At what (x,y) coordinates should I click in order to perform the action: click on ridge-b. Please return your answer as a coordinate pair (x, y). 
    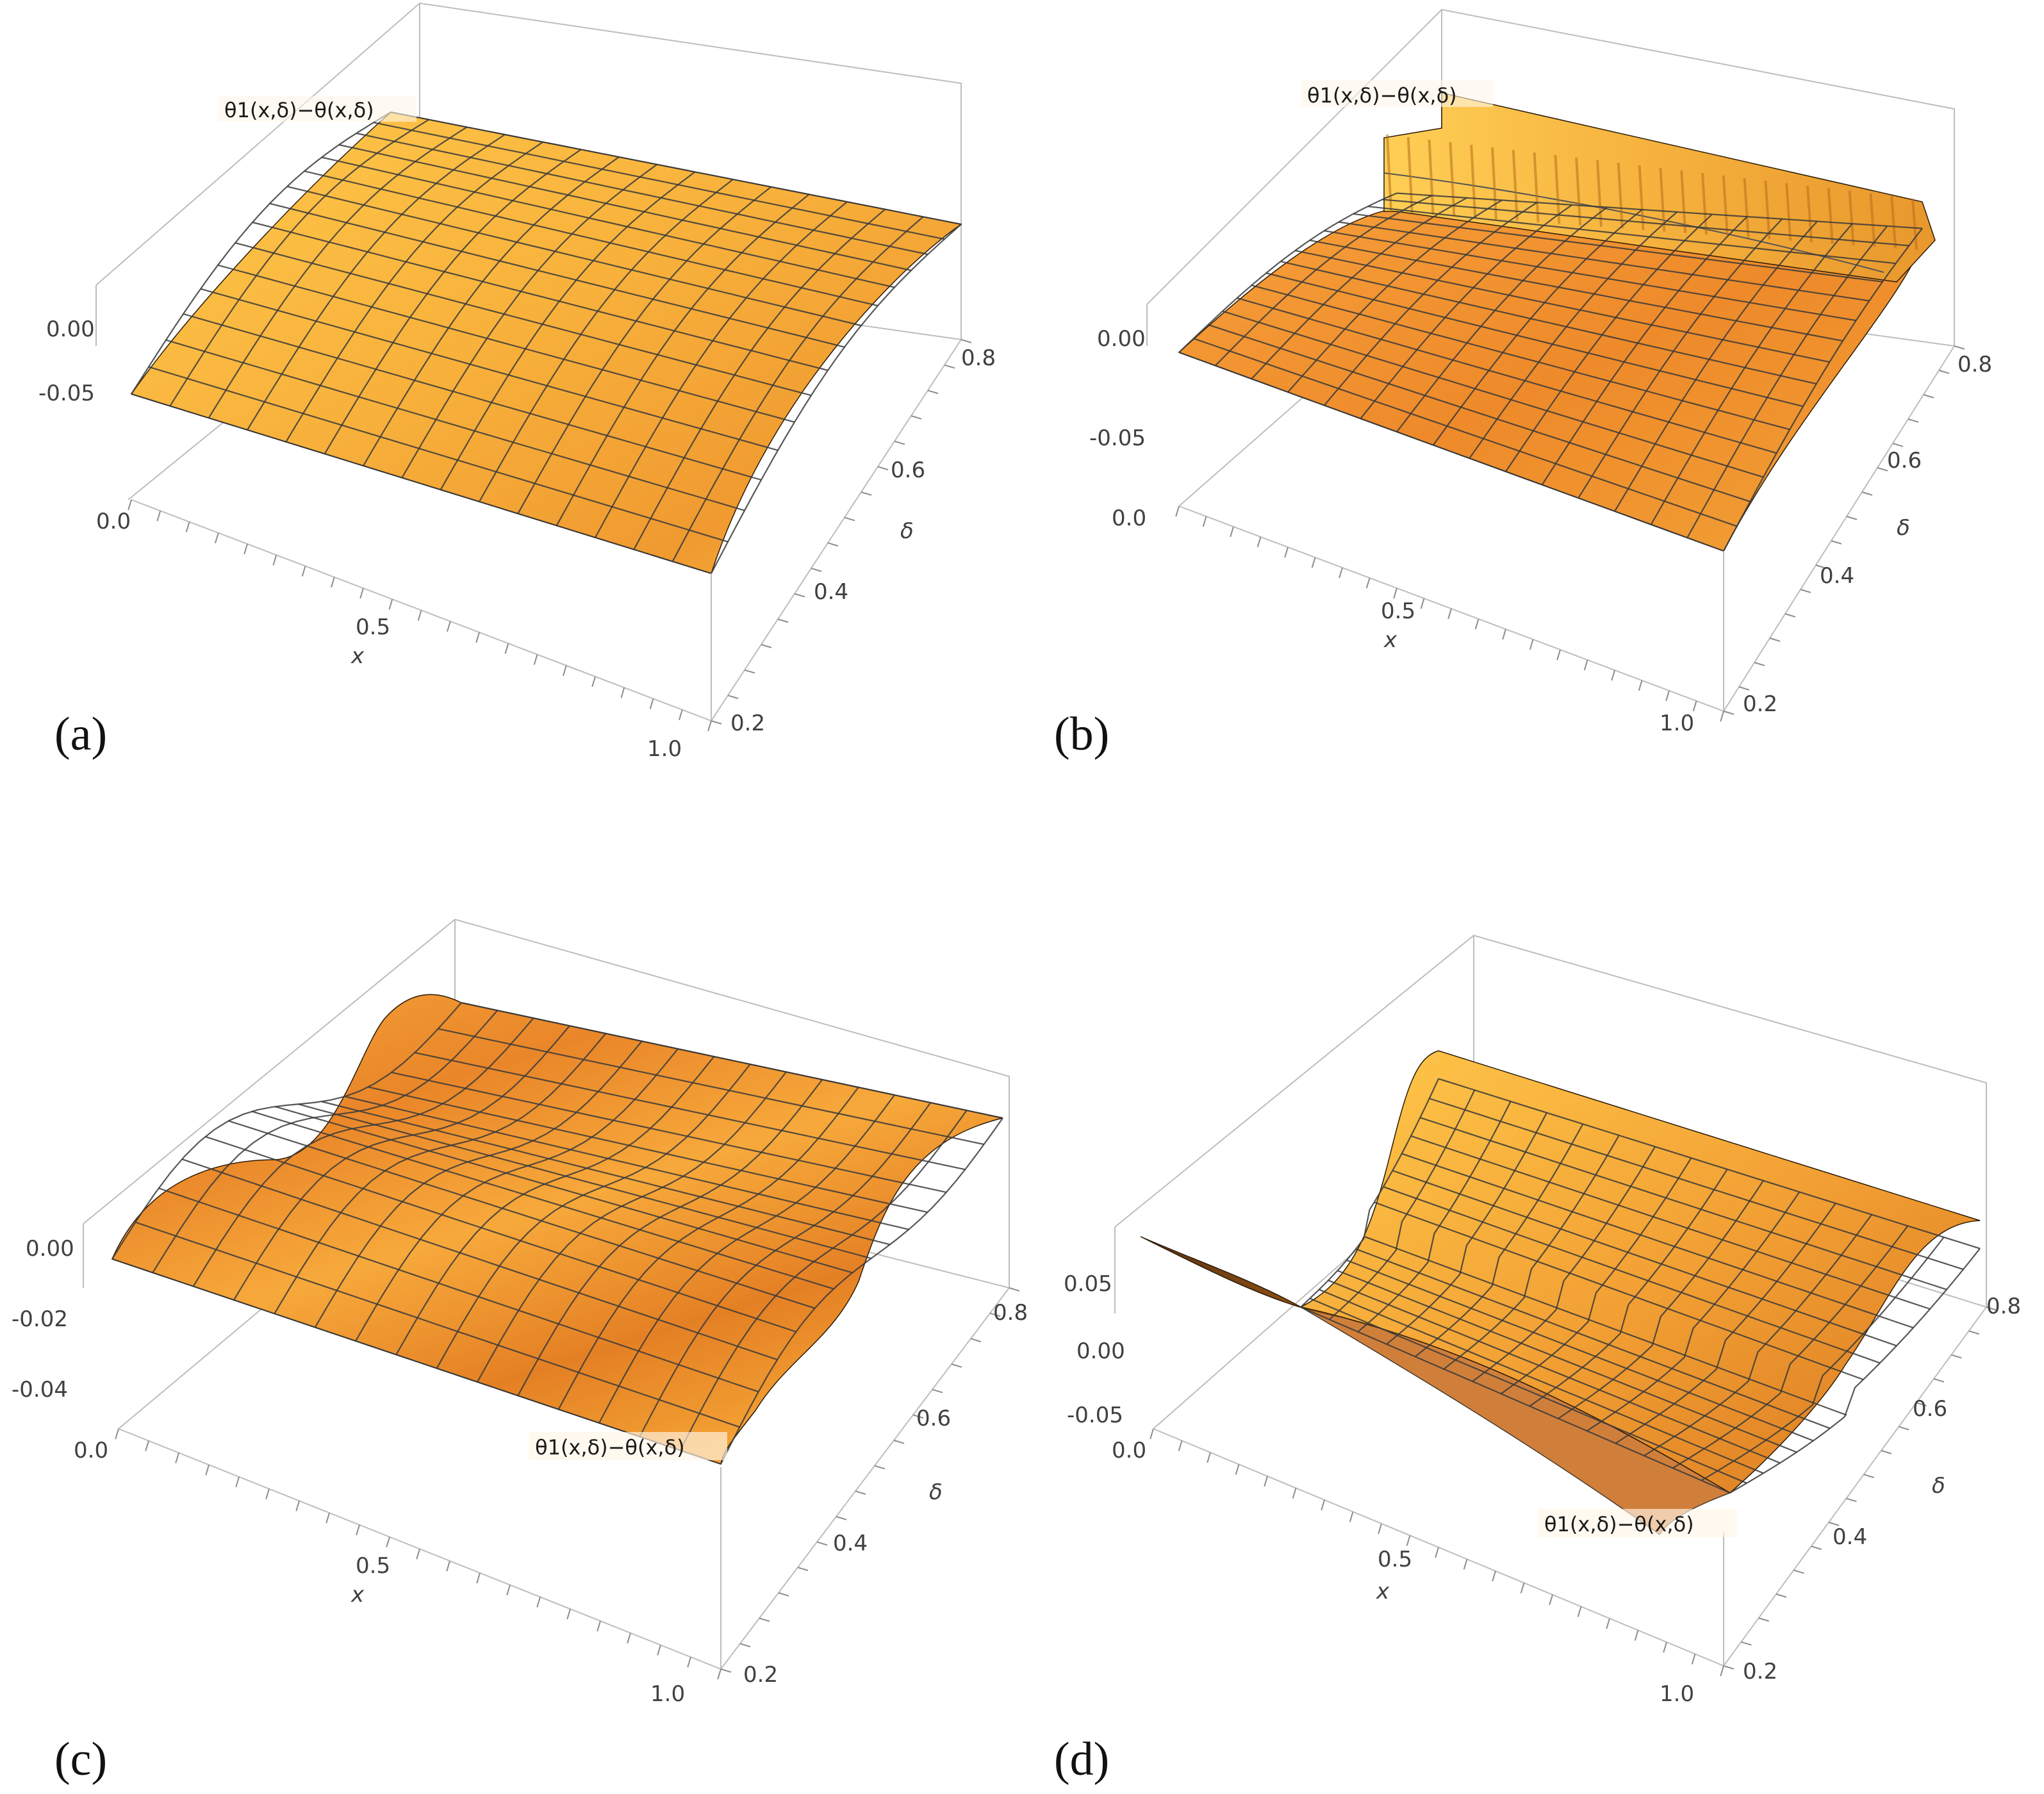
    Looking at the image, I should click on (1659, 187).